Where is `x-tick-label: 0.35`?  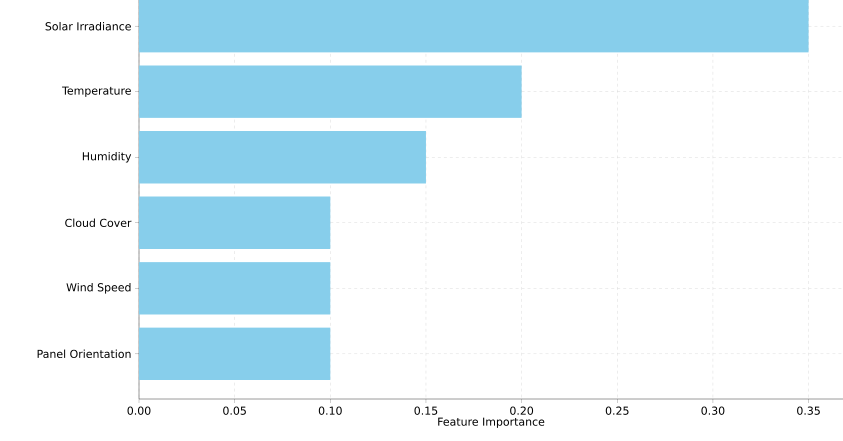
x-tick-label: 0.35 is located at coordinates (808, 410).